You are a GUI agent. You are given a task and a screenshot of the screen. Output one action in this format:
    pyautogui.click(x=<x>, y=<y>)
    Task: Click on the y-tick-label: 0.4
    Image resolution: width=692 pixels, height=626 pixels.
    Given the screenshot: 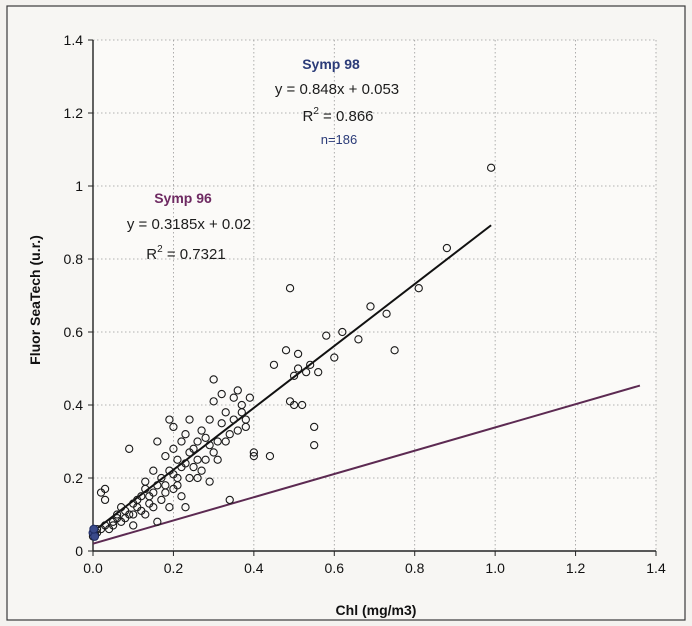 What is the action you would take?
    pyautogui.click(x=74, y=405)
    